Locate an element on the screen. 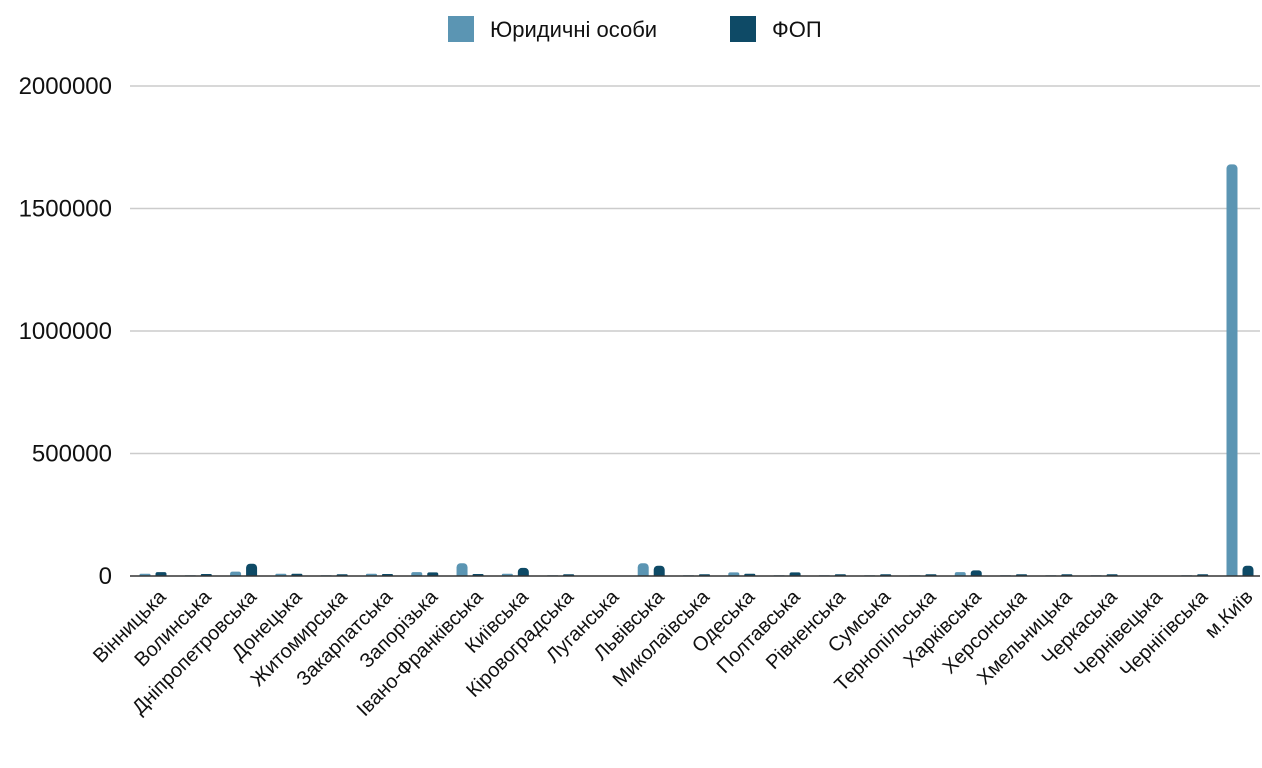 The width and height of the screenshot is (1262, 768). y-tick-label: 2000000 is located at coordinates (65, 86).